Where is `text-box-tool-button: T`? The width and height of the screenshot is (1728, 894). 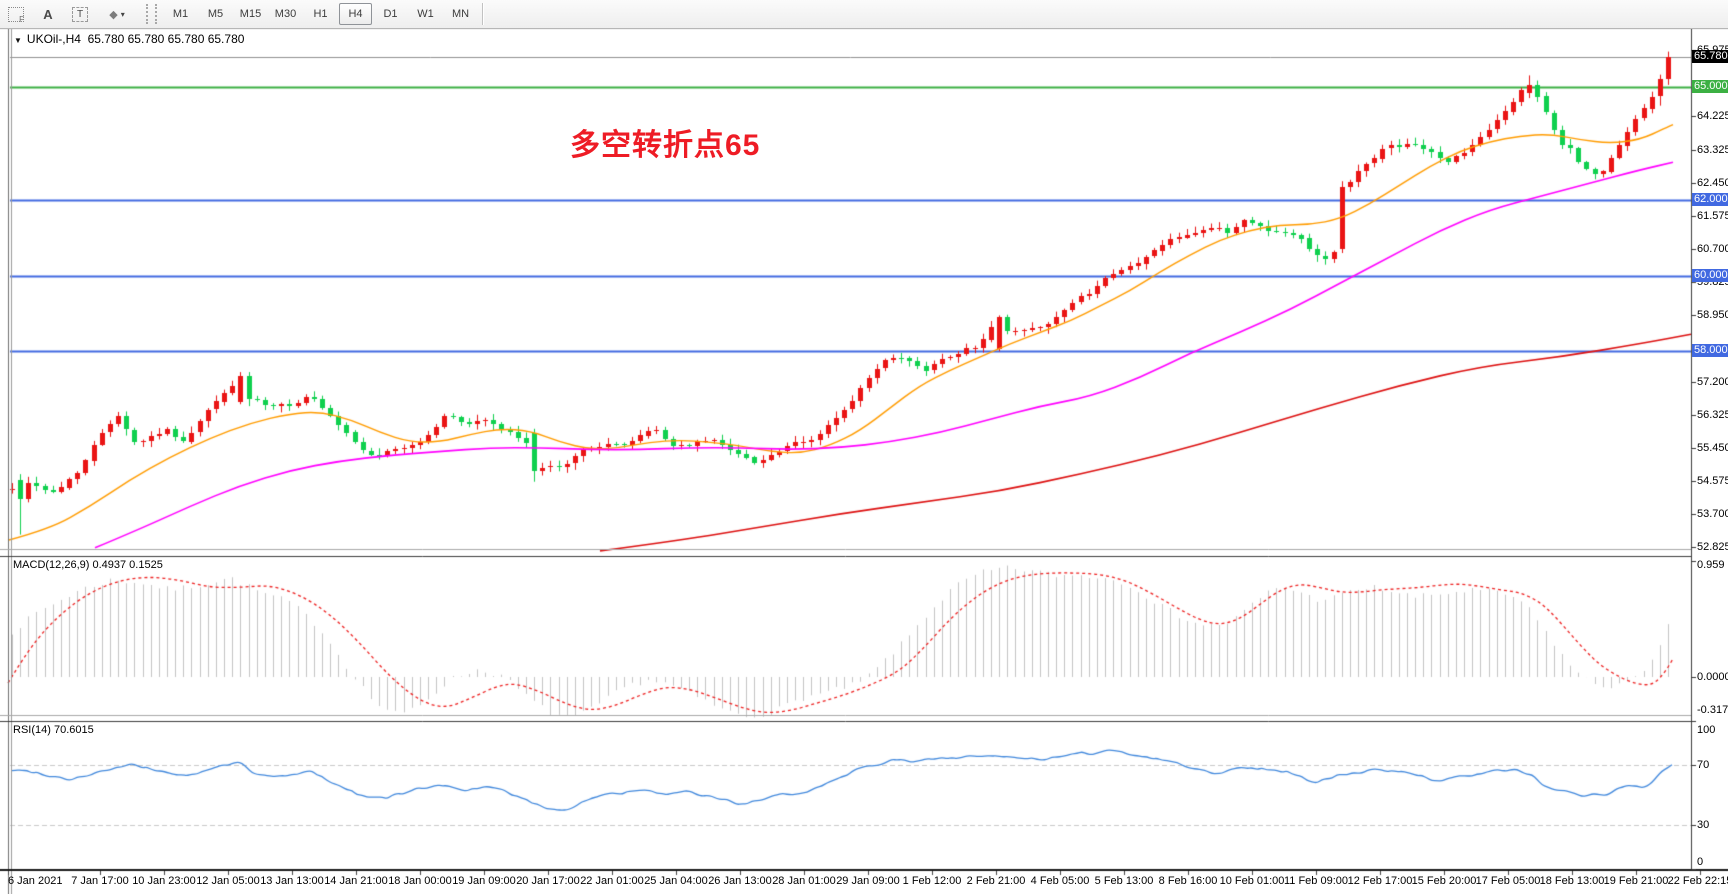 text-box-tool-button: T is located at coordinates (80, 14).